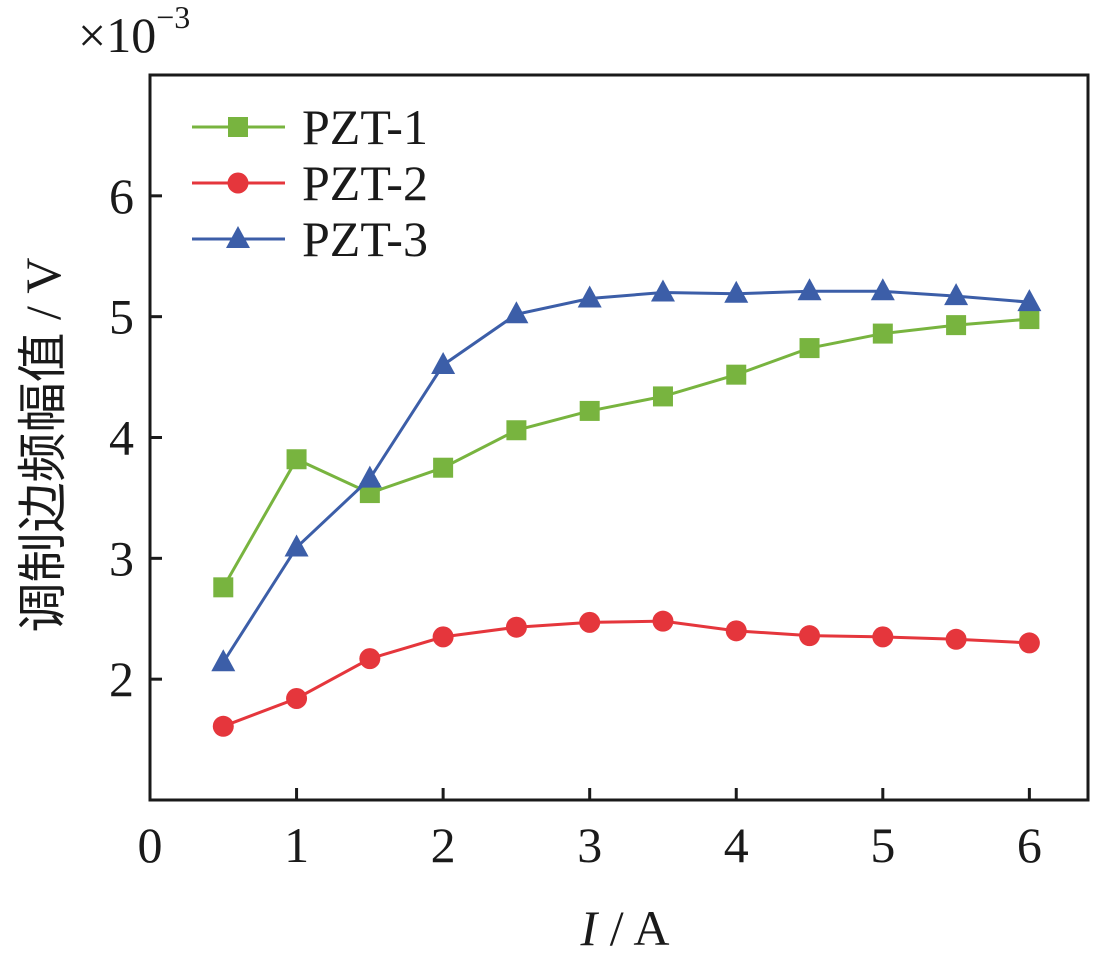 Image resolution: width=1105 pixels, height=953 pixels. I want to click on legend-item: PZT-3, so click(310, 239).